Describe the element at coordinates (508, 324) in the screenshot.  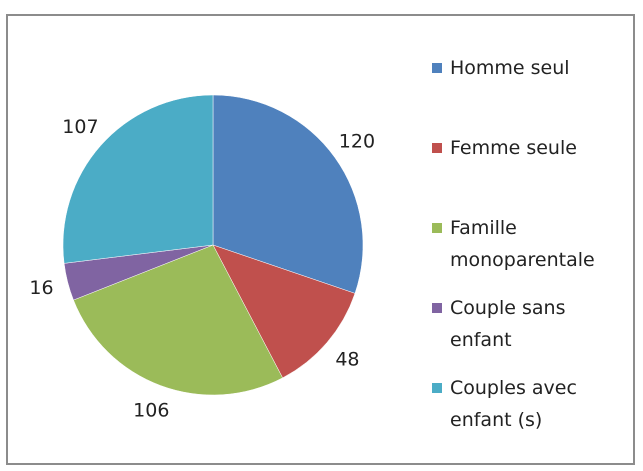
I see `legend-label: Couple sans enfant` at that location.